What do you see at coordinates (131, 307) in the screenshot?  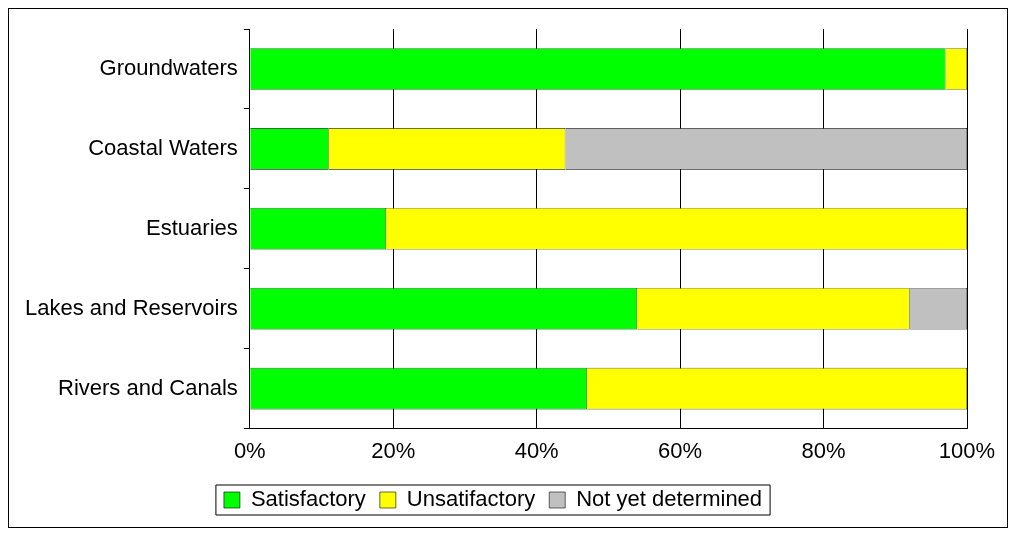 I see `y-tick-label: Lakes and Reservoirs` at bounding box center [131, 307].